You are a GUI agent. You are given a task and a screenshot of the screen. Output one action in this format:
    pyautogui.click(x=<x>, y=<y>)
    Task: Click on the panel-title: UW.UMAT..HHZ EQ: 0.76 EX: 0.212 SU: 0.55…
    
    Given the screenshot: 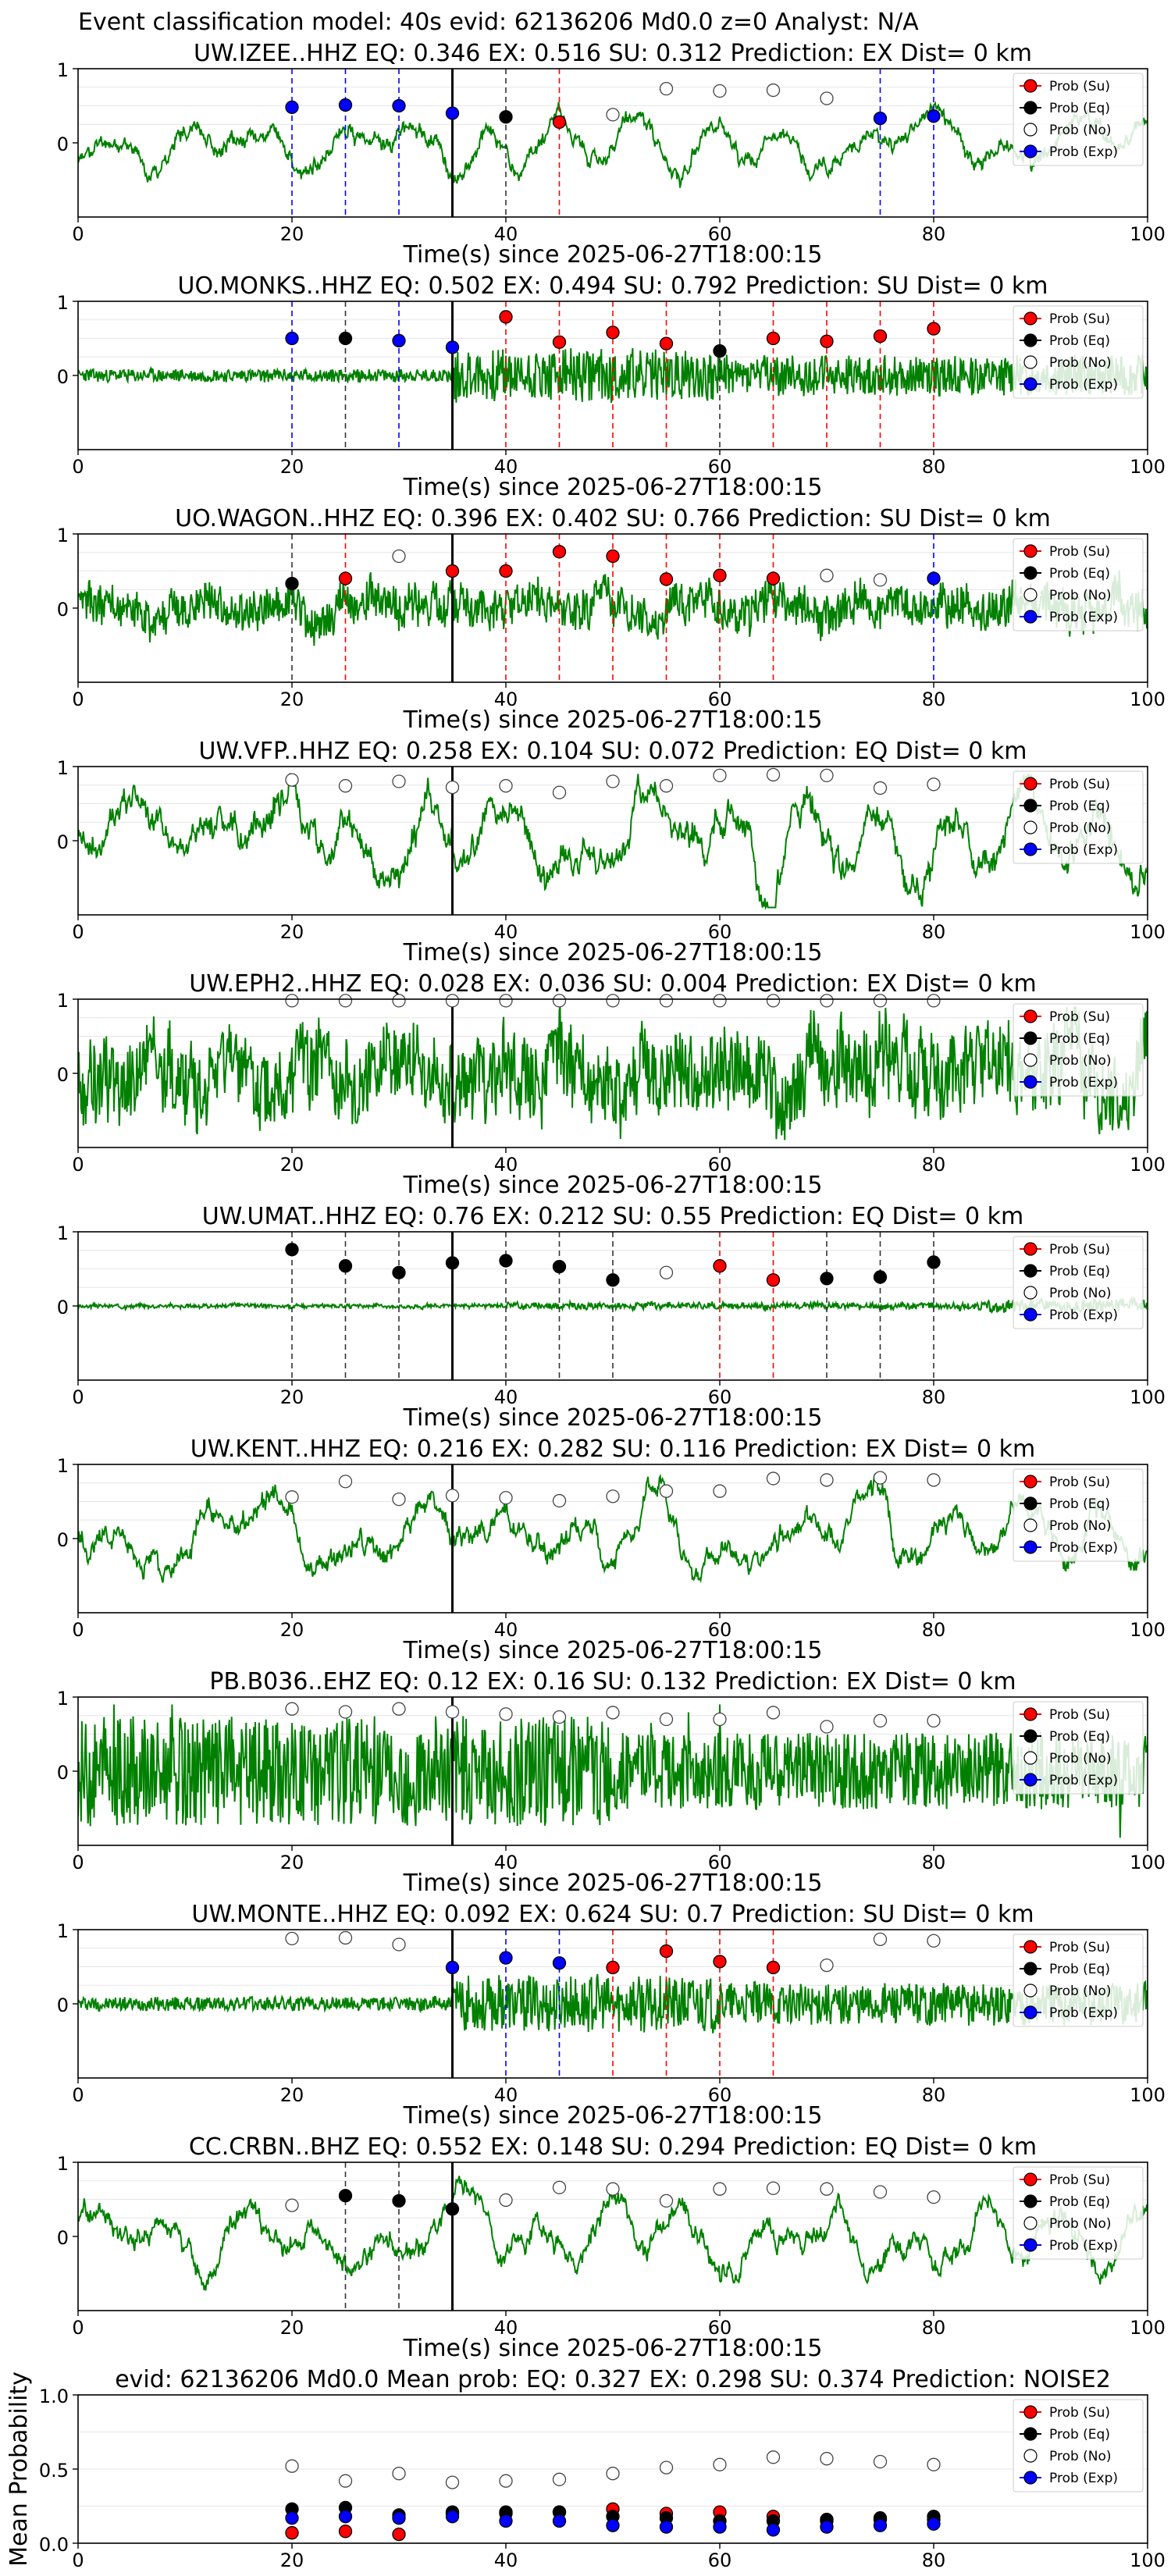 What is the action you would take?
    pyautogui.click(x=612, y=1216)
    